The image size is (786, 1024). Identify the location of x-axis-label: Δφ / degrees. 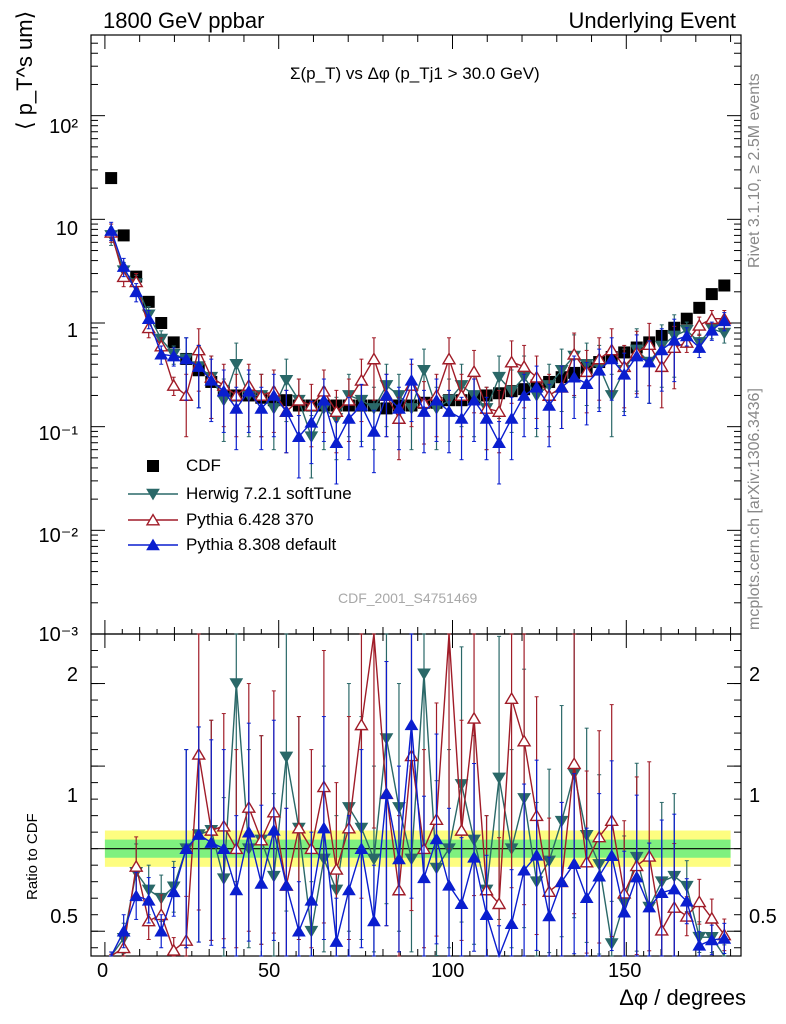
(682, 997).